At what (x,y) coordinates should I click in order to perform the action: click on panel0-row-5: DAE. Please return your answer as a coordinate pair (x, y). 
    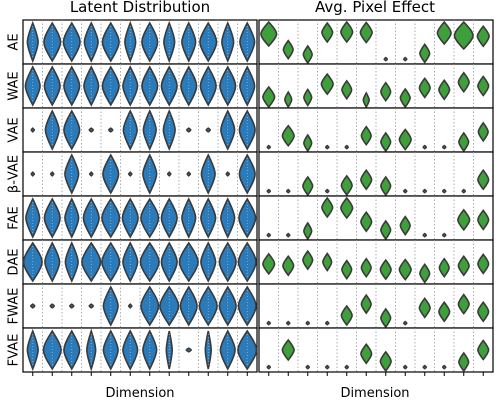
    Looking at the image, I should click on (132, 262).